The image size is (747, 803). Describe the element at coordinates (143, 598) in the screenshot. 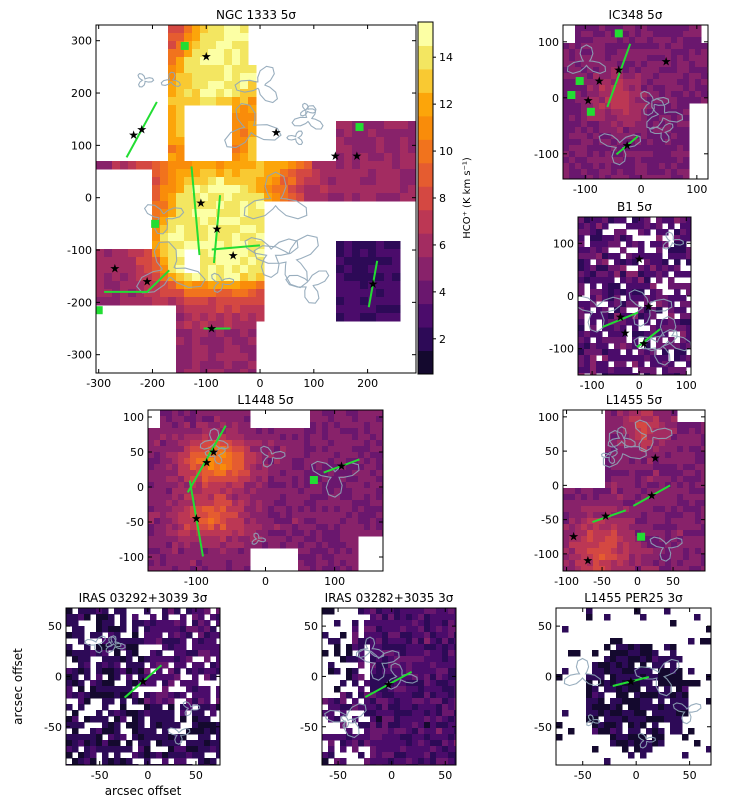

I see `panel-title: IRAS 03292+3039 3σ` at that location.